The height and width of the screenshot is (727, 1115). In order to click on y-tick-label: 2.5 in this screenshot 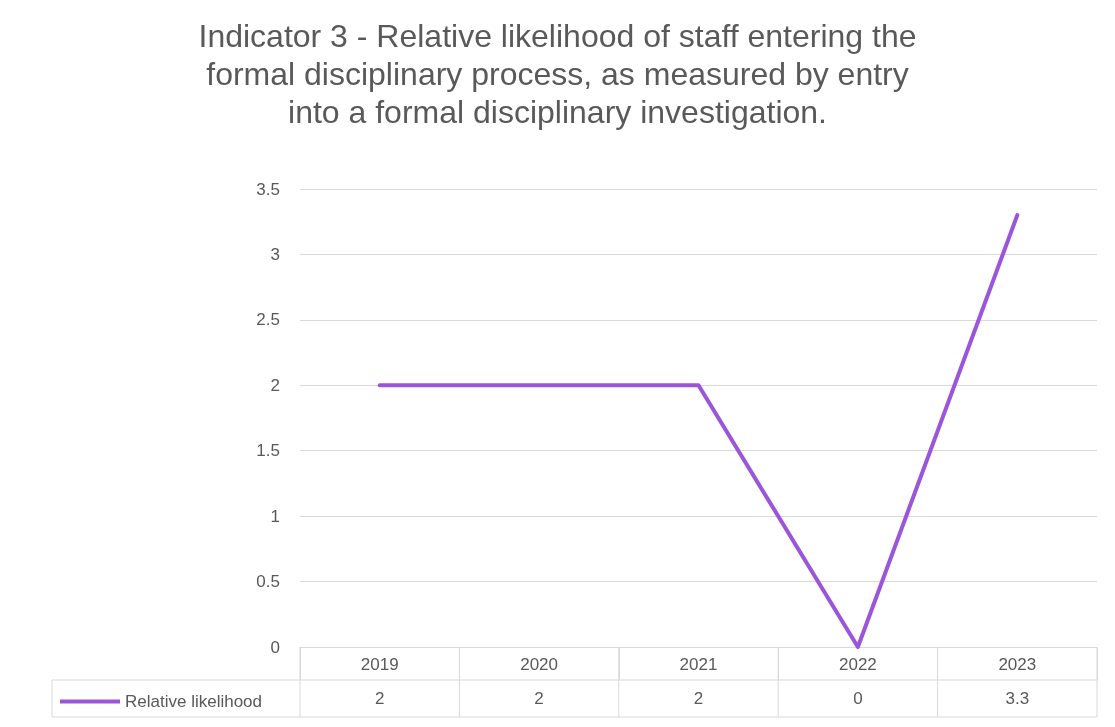, I will do `click(268, 320)`.